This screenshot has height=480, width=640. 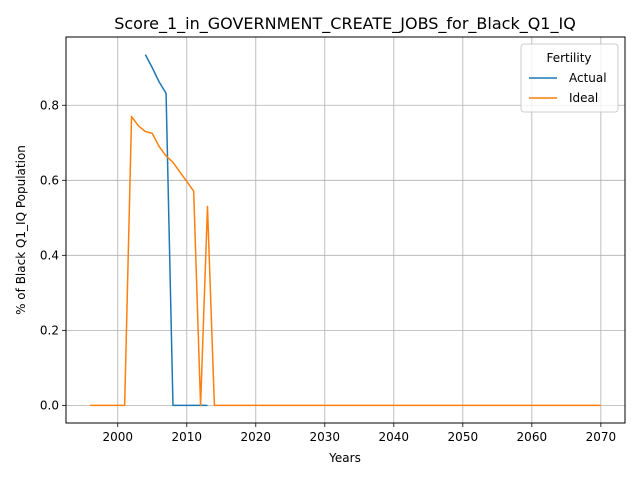 What do you see at coordinates (49, 330) in the screenshot?
I see `y-tick-label: 0.2` at bounding box center [49, 330].